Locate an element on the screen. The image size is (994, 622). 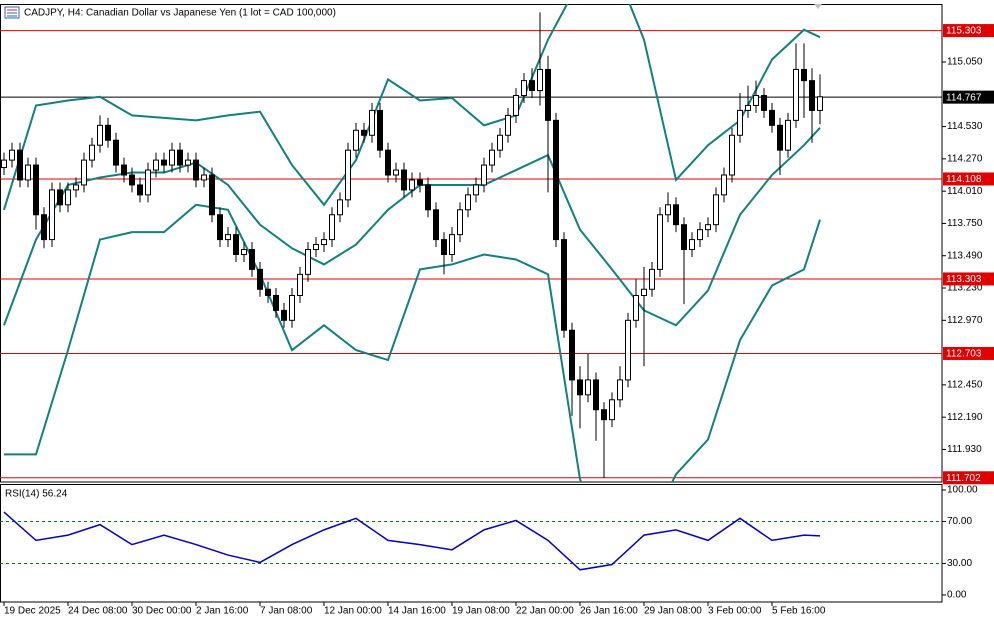
y-tick-label: 111.930 is located at coordinates (964, 449).